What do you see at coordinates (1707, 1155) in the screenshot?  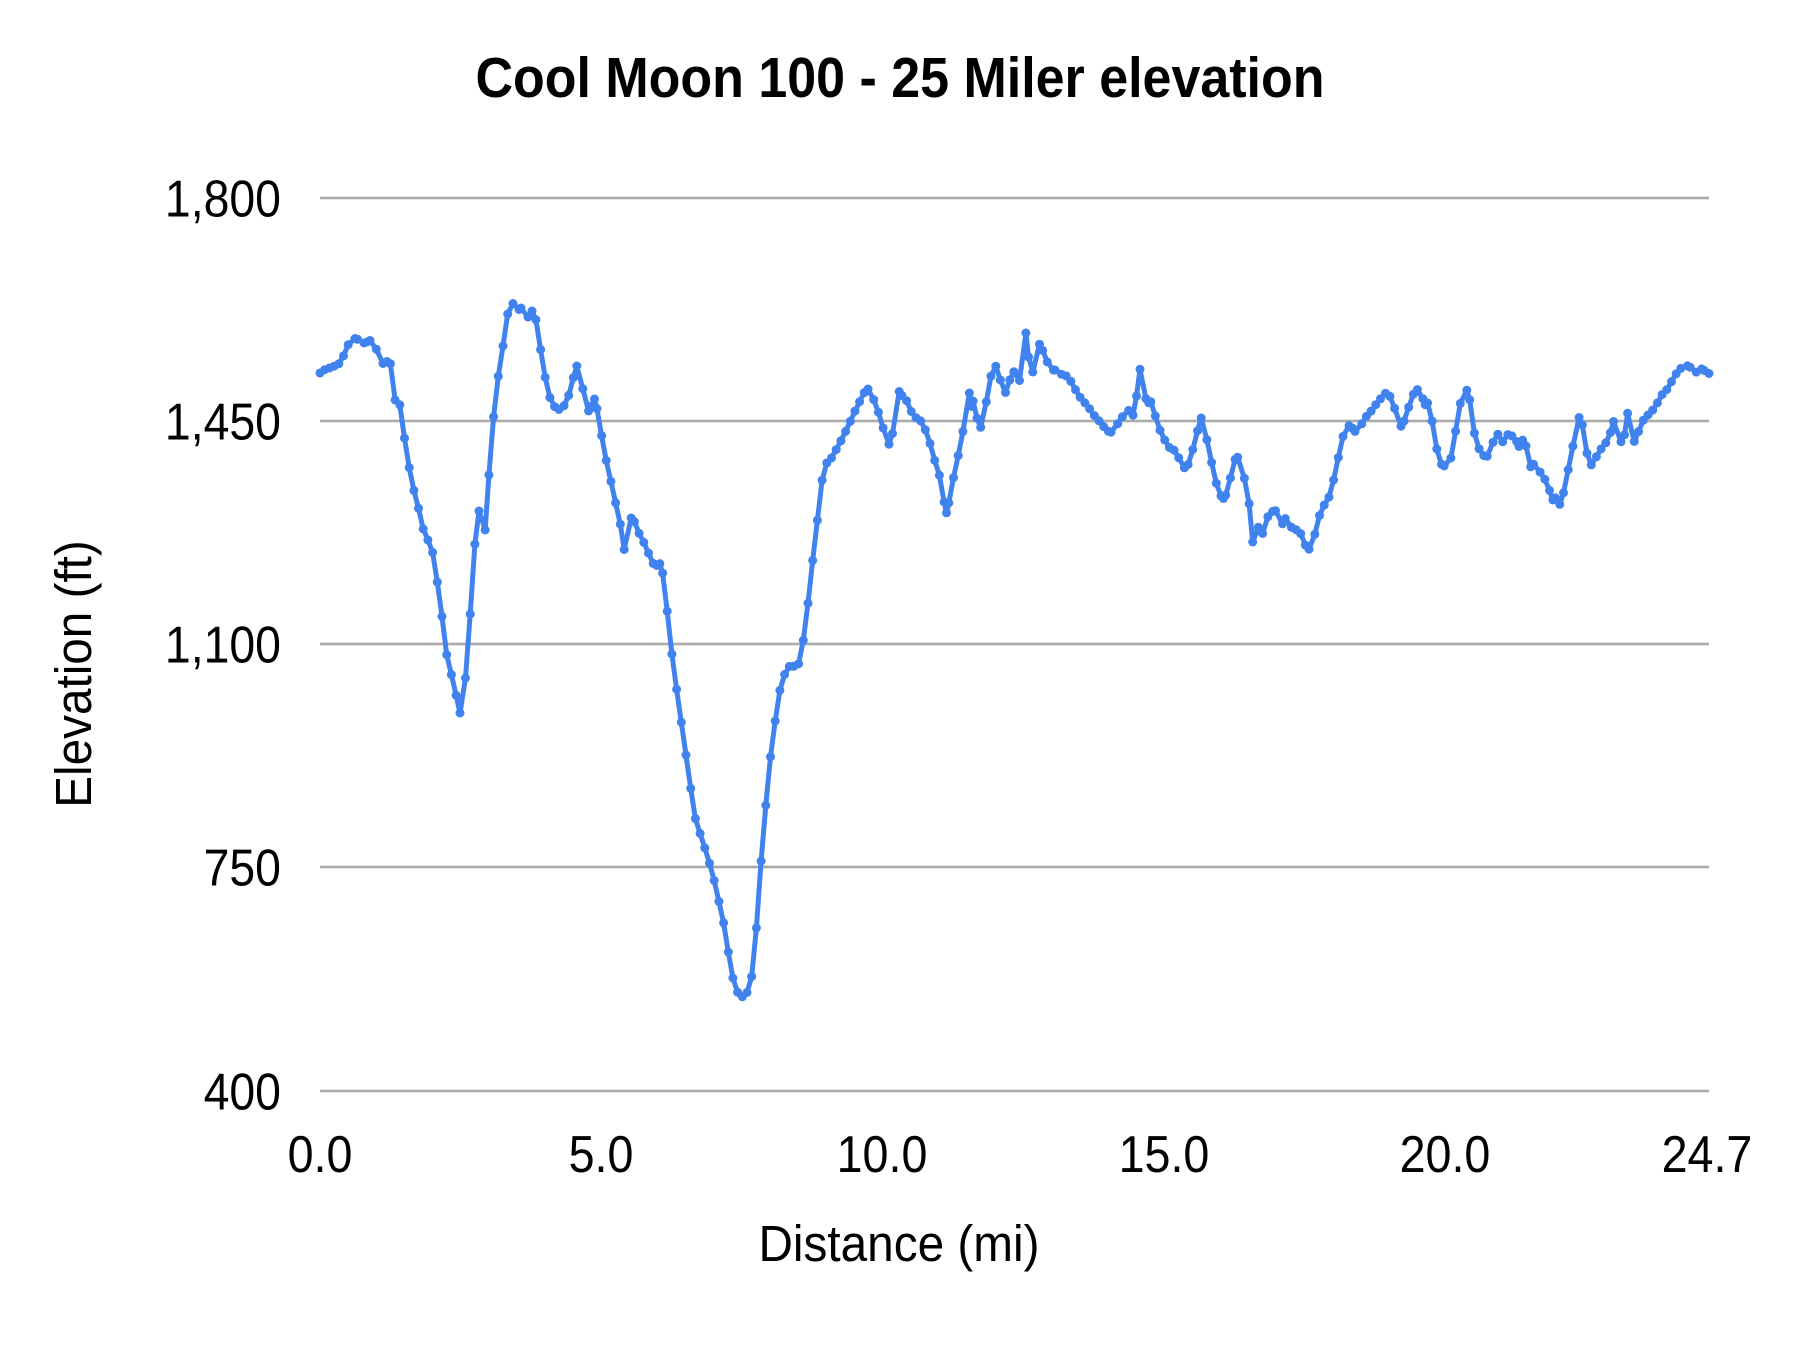 I see `svg-text: 24.7` at bounding box center [1707, 1155].